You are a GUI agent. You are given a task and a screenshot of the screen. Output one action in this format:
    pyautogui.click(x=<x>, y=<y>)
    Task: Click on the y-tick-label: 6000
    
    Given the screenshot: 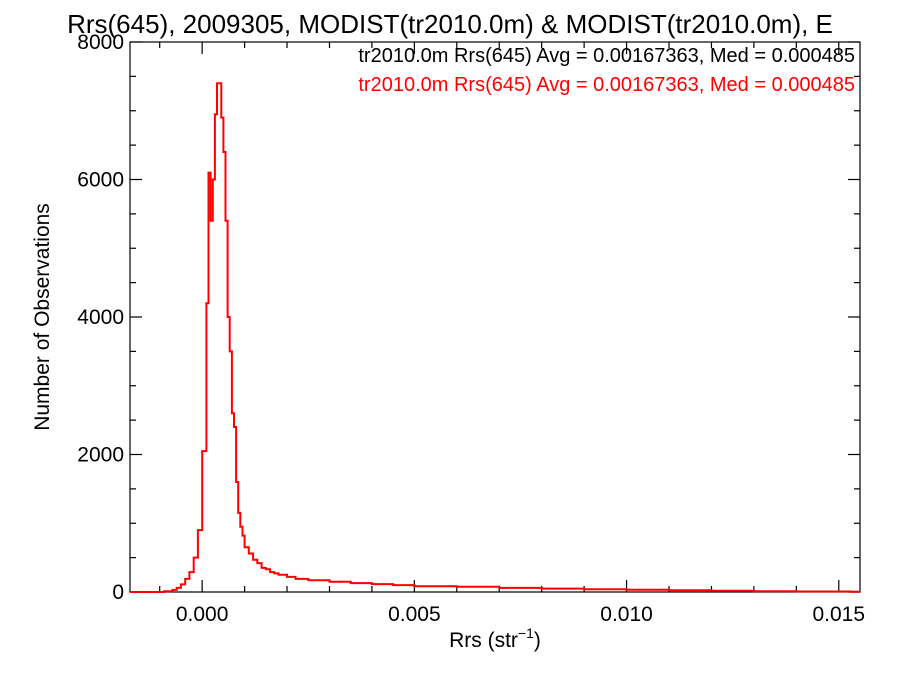 What is the action you would take?
    pyautogui.click(x=100, y=180)
    